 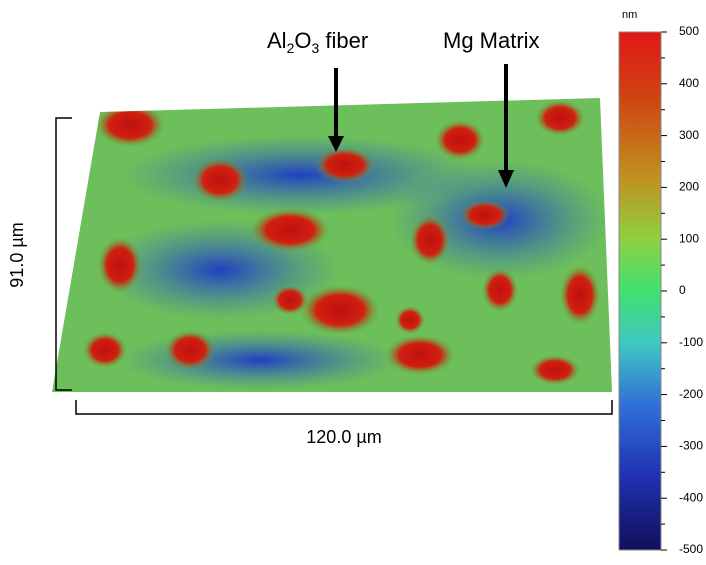 I want to click on label-part: Al, so click(x=277, y=40).